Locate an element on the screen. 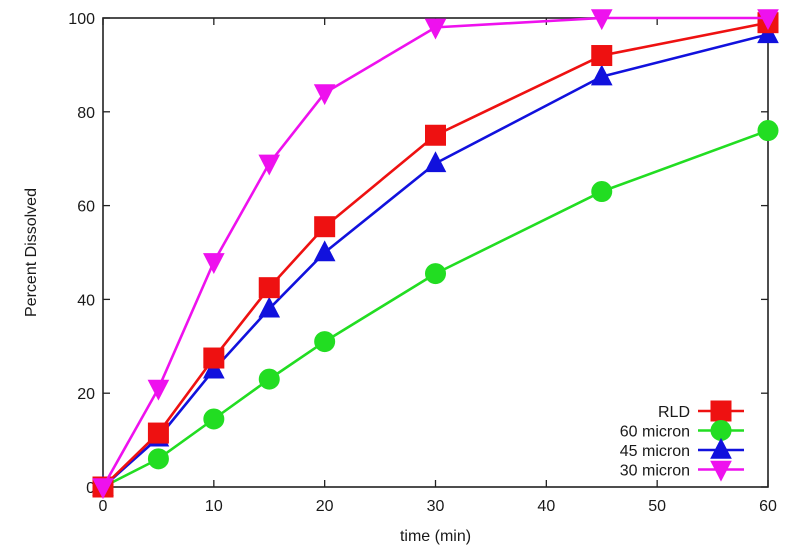 The height and width of the screenshot is (554, 800). x-tick-label: 20 is located at coordinates (325, 506).